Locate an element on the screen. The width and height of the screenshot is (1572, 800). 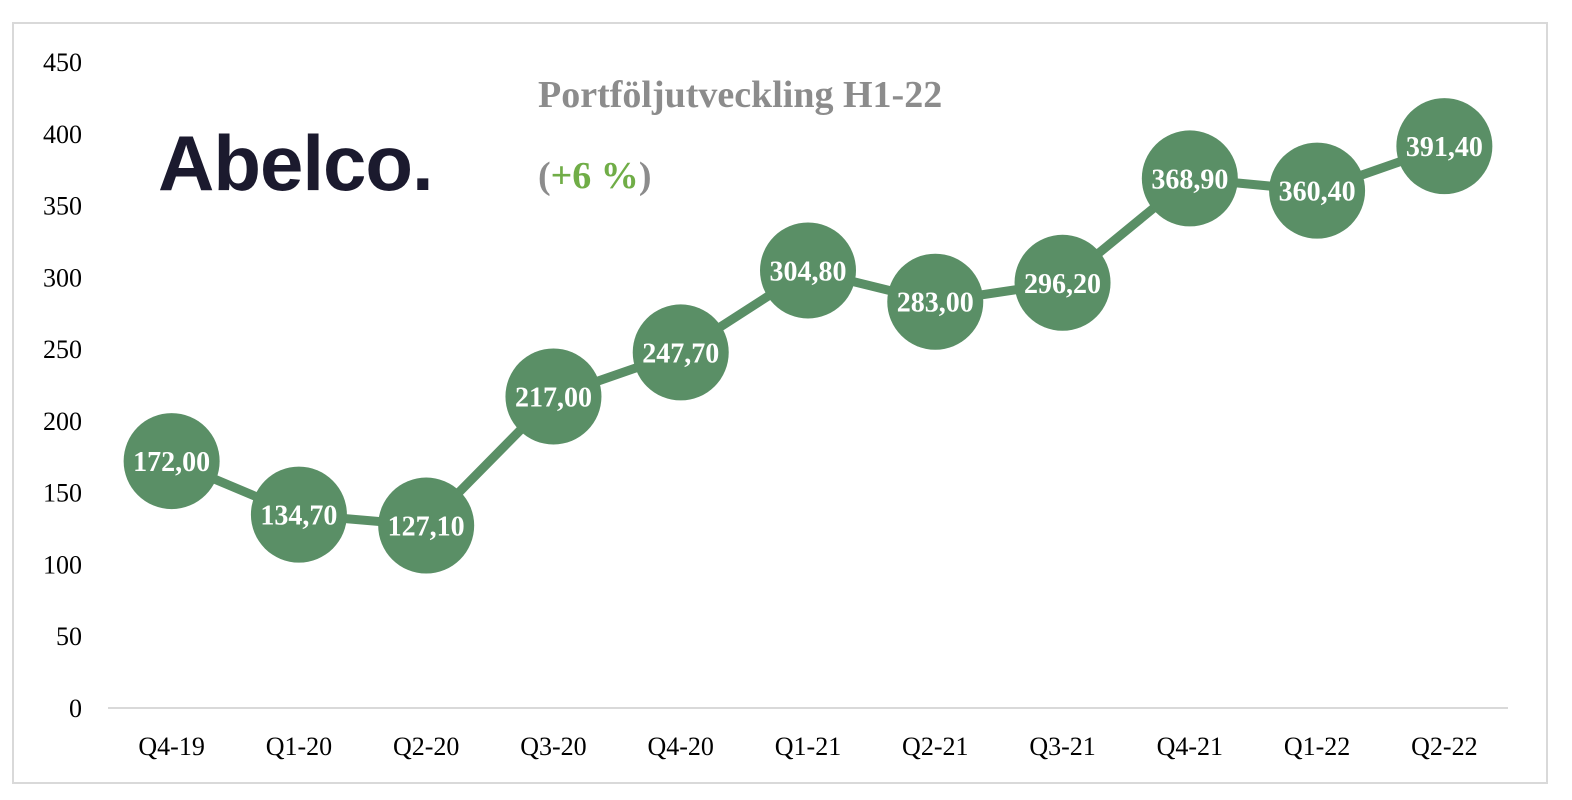
data-label: 296,20 is located at coordinates (1062, 284).